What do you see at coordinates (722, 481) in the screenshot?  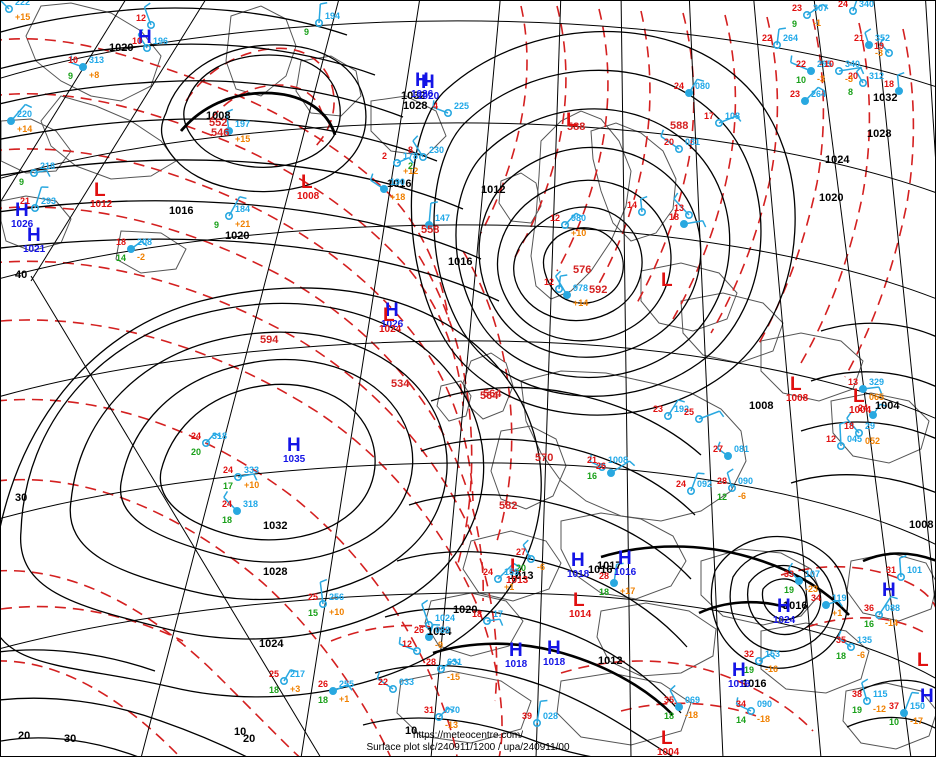 I see `station-temperature: 28` at bounding box center [722, 481].